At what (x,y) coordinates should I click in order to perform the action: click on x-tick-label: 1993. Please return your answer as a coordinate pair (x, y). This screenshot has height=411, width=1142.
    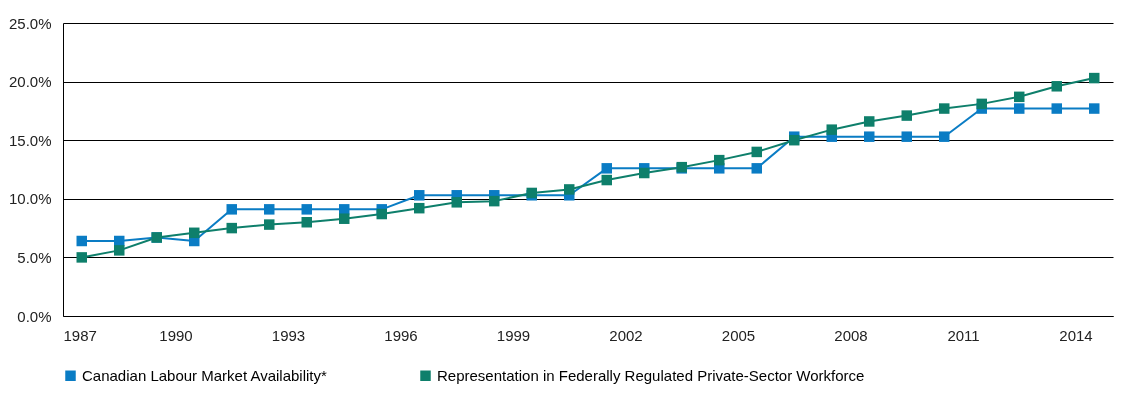
    Looking at the image, I should click on (288, 335).